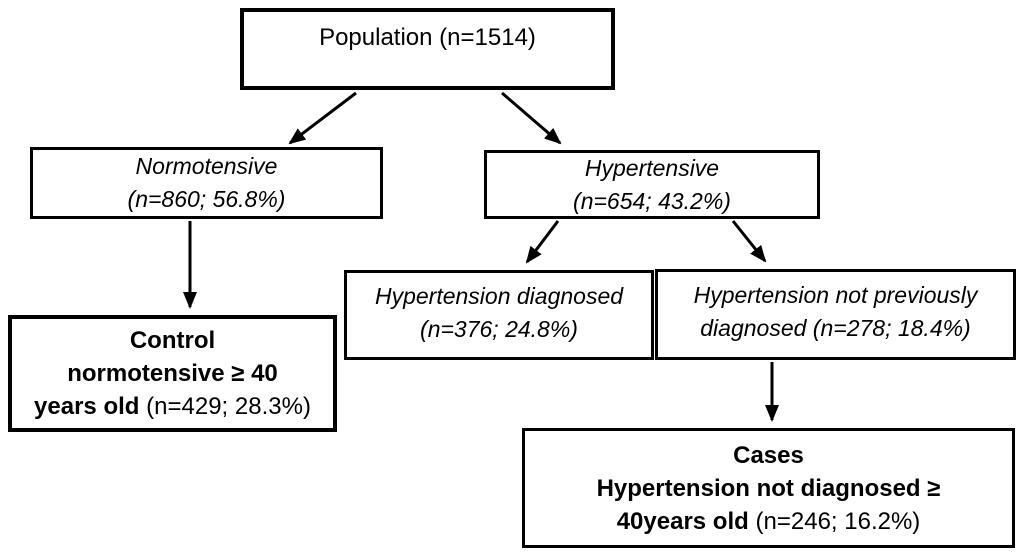 The width and height of the screenshot is (1024, 556). I want to click on arrow-hypertensive-to-diagnosed, so click(542, 242).